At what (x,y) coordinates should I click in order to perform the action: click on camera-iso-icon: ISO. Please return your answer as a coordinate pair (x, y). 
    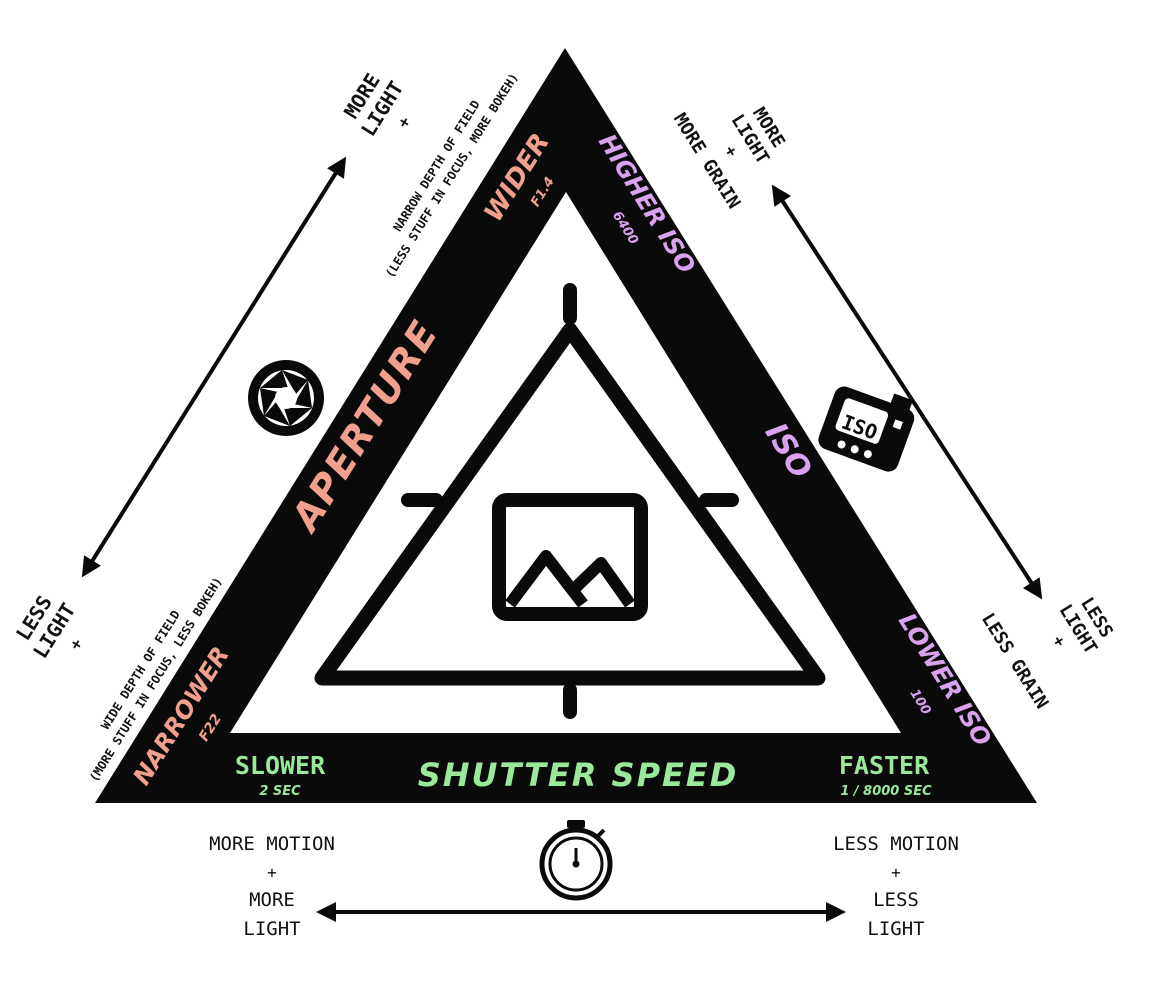
    Looking at the image, I should click on (866, 429).